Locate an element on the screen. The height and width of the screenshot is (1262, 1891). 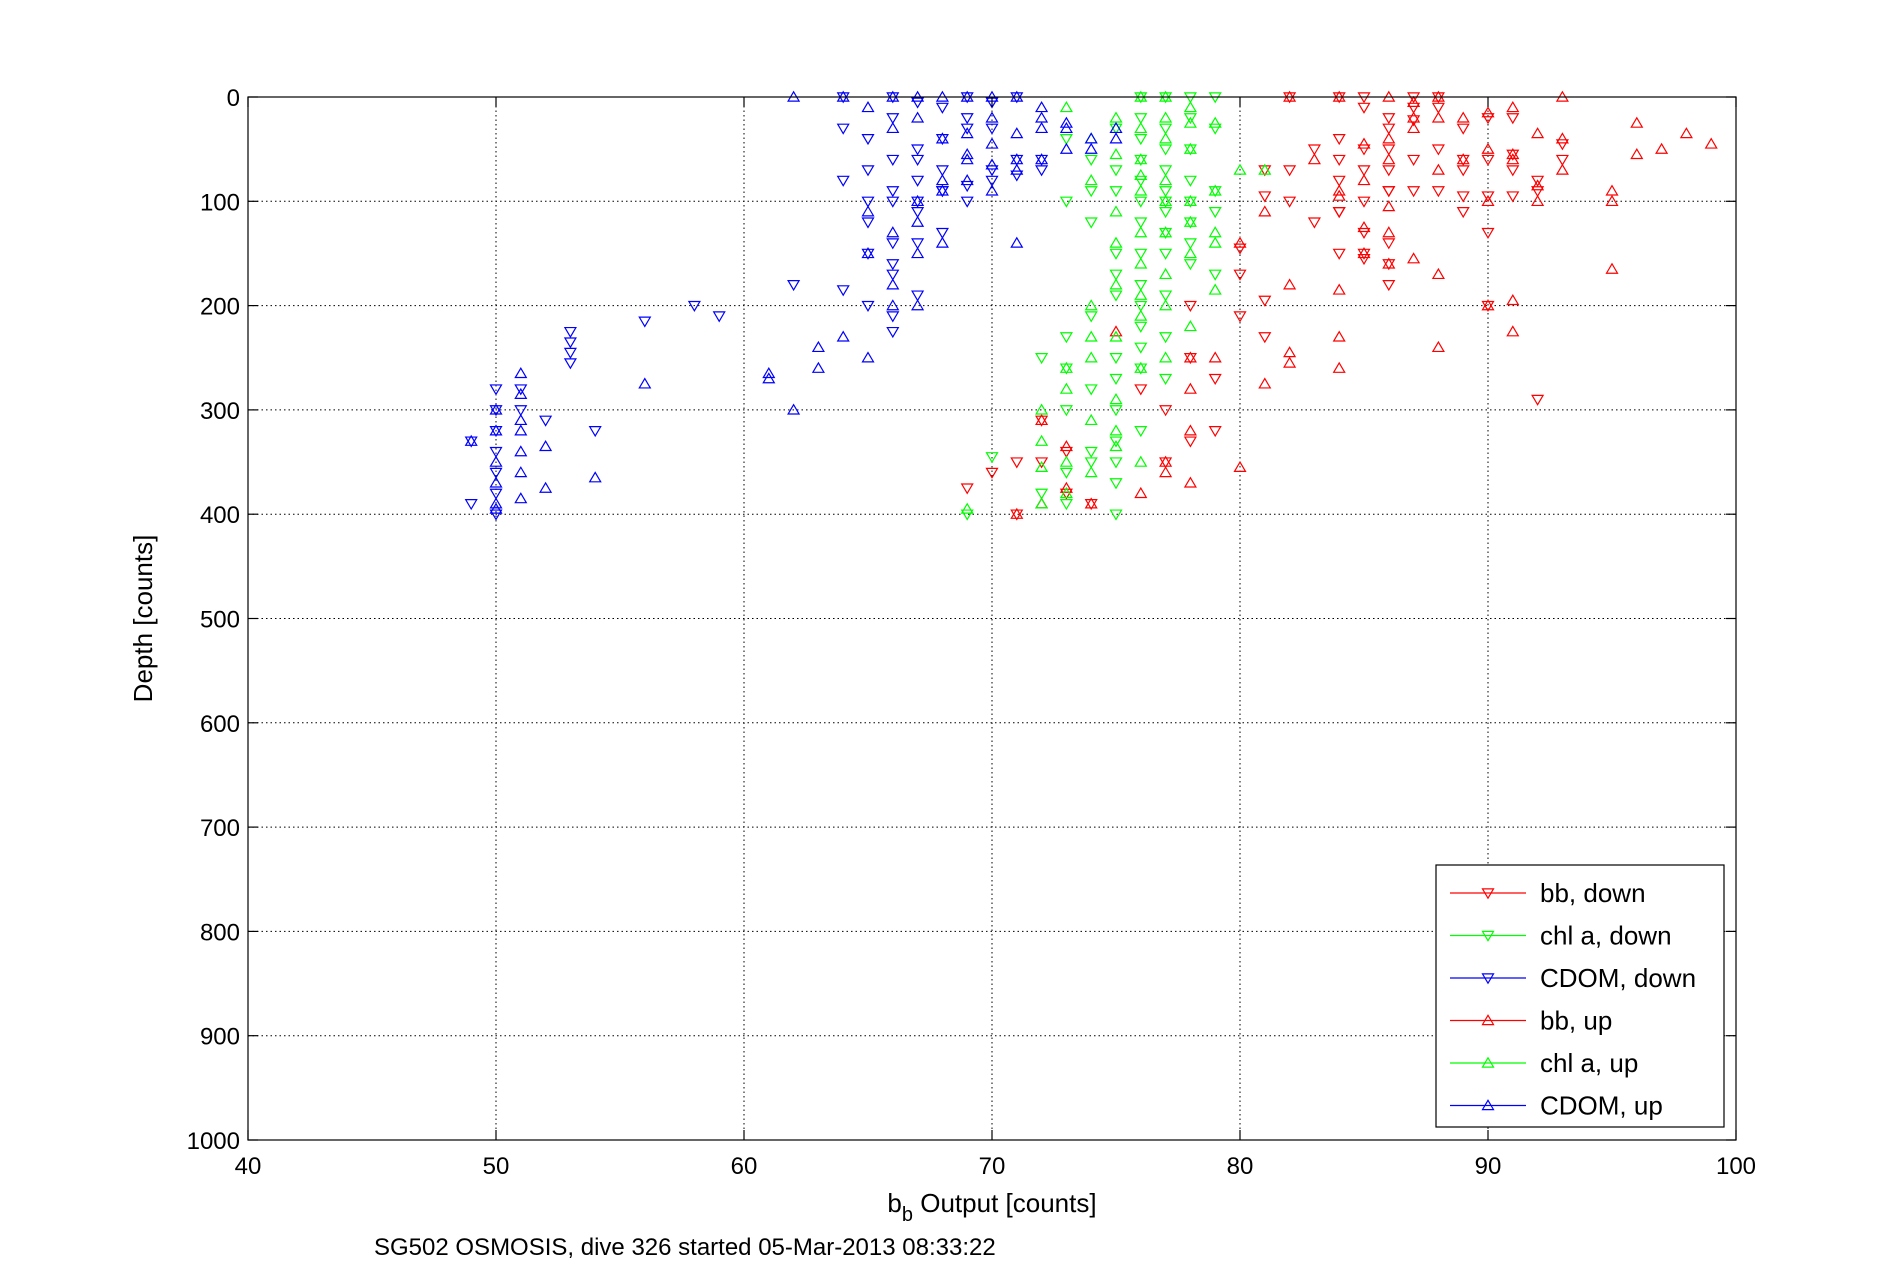
y-tick-label: 300 is located at coordinates (220, 411).